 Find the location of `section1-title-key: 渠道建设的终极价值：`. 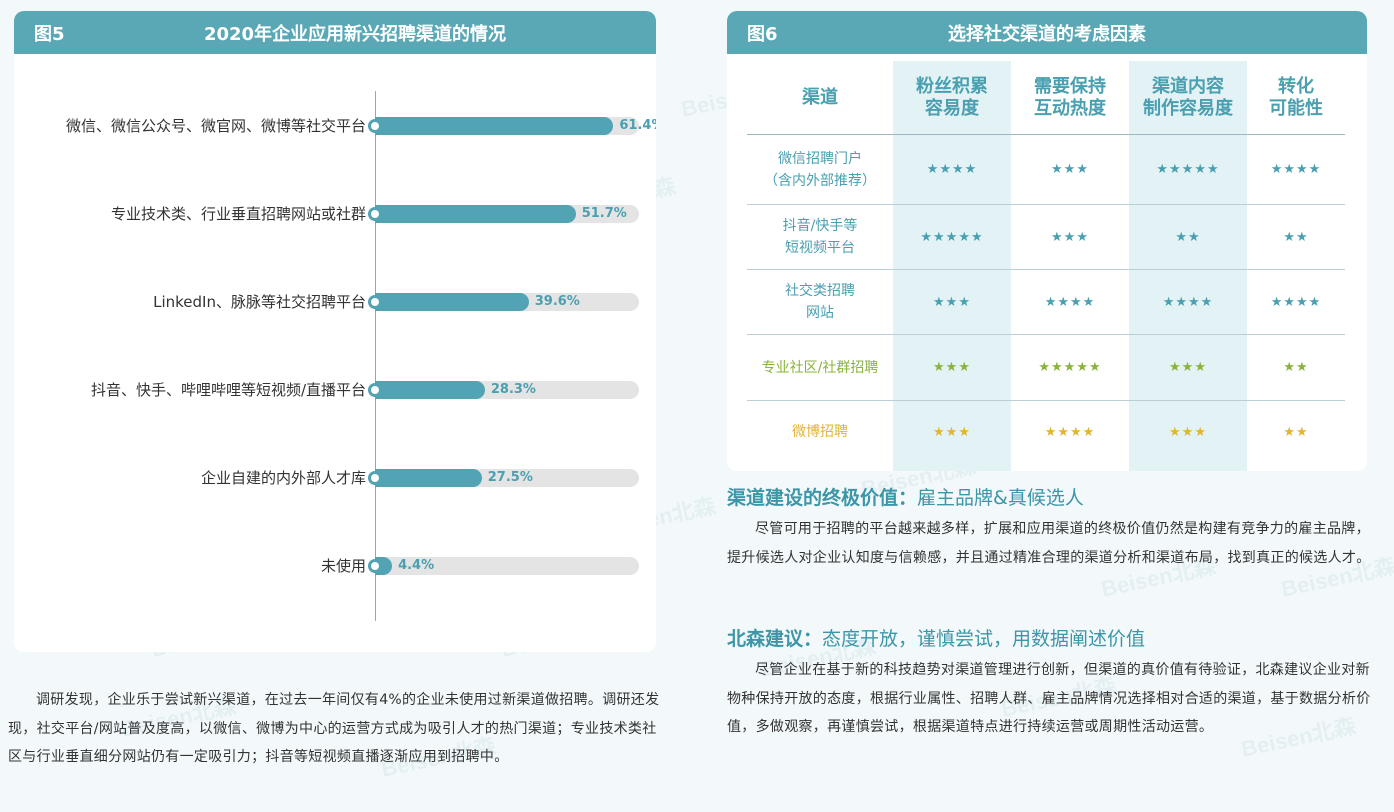

section1-title-key: 渠道建设的终极价值： is located at coordinates (822, 498).